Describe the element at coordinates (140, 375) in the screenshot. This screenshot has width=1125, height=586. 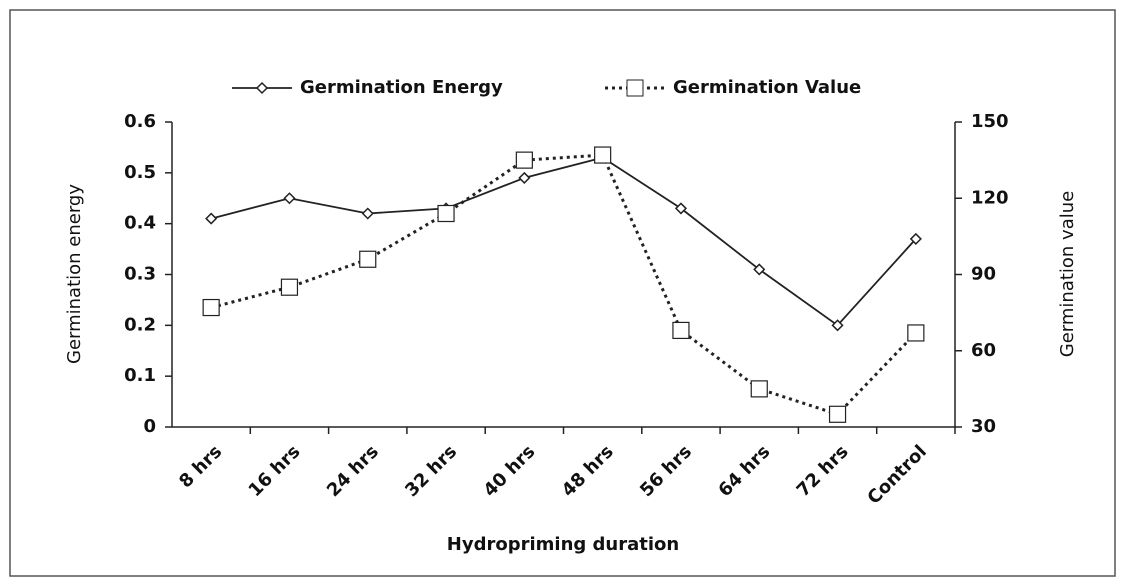
I see `y-tick-label: 0.1` at that location.